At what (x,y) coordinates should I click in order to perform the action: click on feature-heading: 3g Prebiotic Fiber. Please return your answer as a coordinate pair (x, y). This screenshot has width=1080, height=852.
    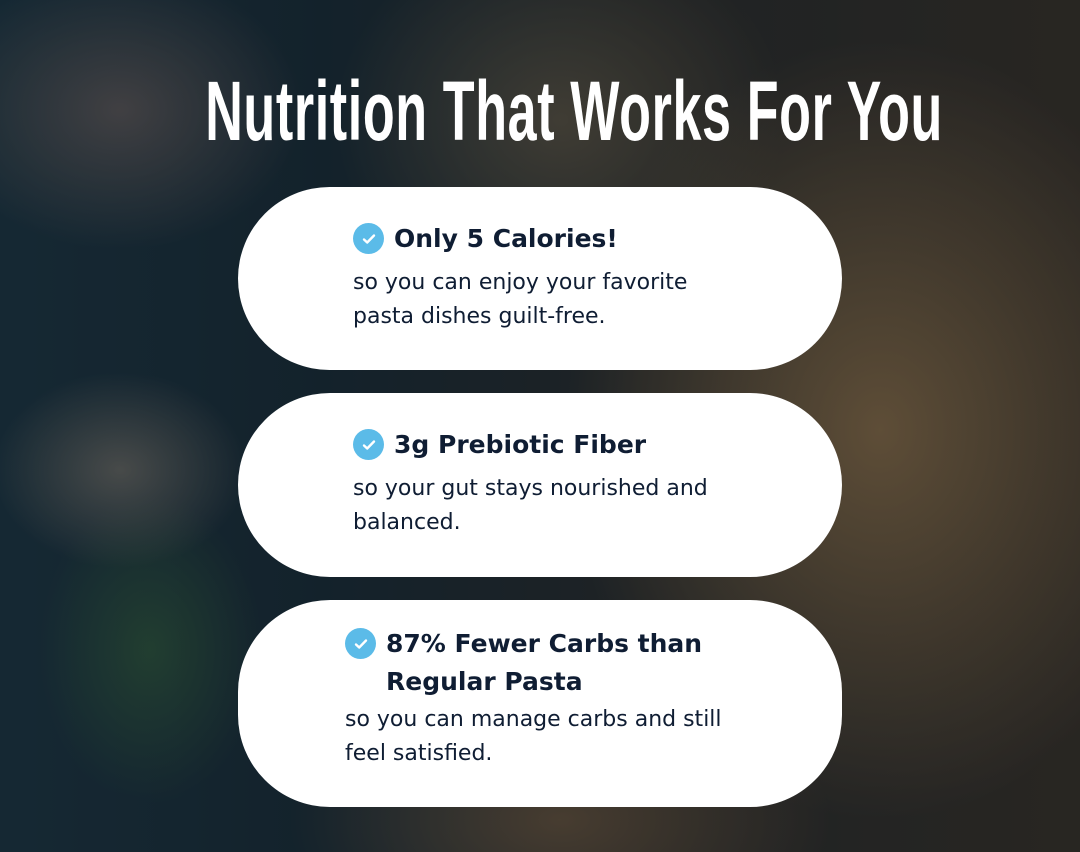
    Looking at the image, I should click on (520, 444).